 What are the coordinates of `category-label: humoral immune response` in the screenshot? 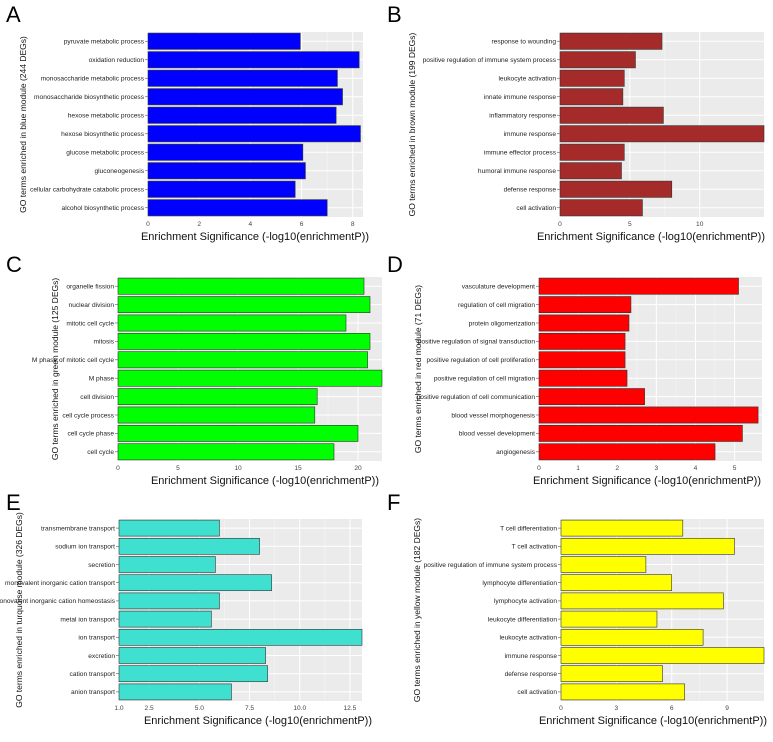 It's located at (517, 171).